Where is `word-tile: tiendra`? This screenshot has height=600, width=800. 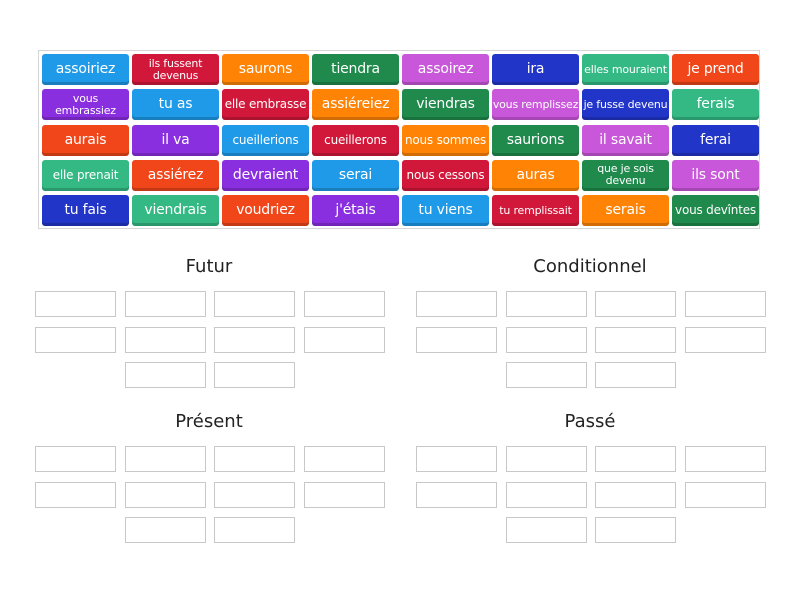
word-tile: tiendra is located at coordinates (355, 69).